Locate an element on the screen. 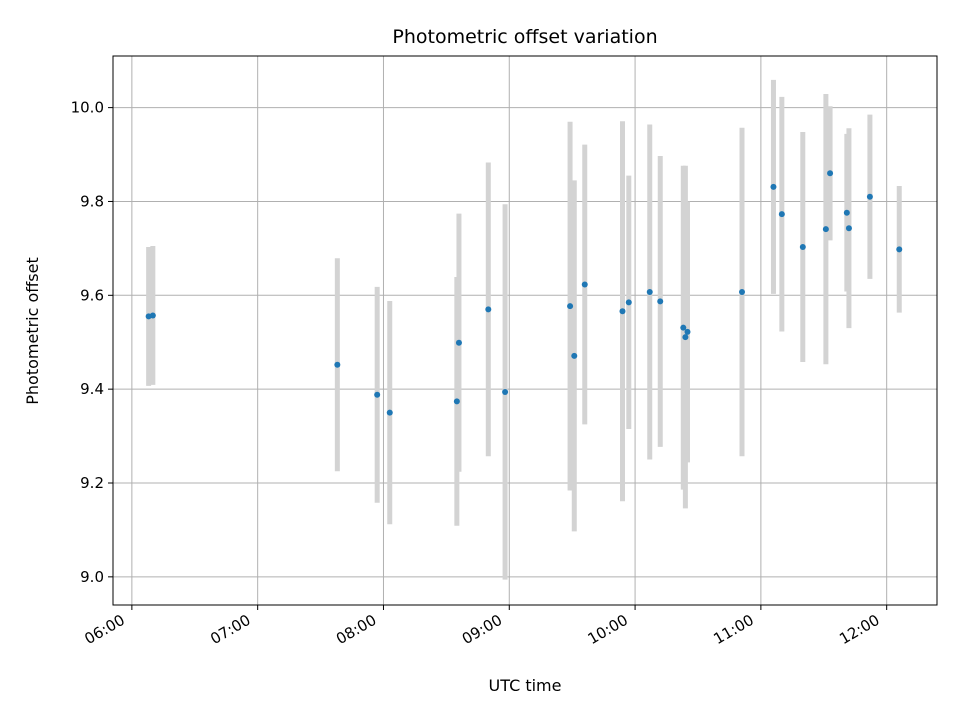 This screenshot has height=720, width=960. chart-title: Photometric offset variation is located at coordinates (524, 37).